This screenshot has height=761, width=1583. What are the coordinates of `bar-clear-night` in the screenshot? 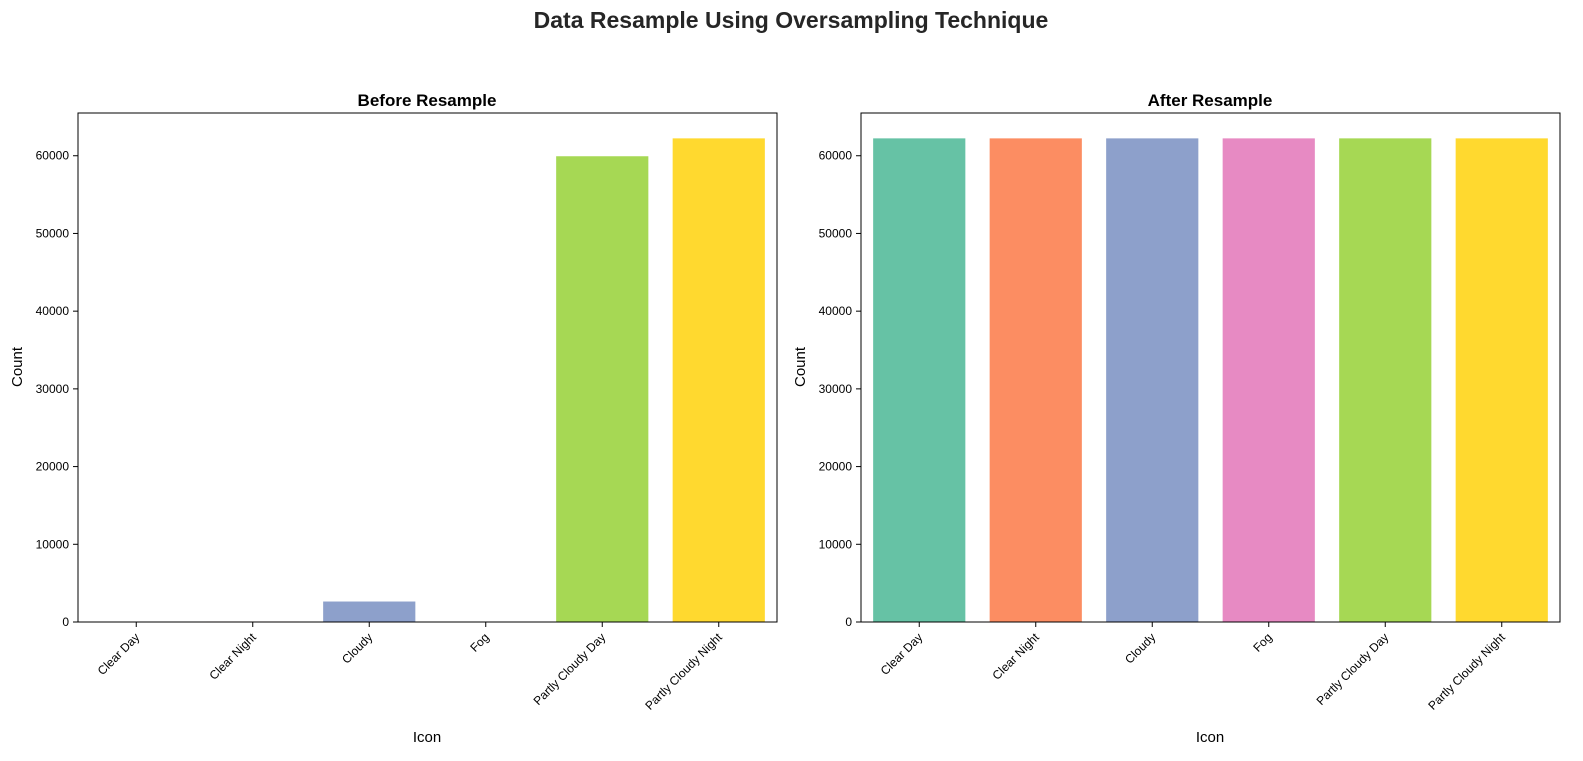 It's located at (1035, 380).